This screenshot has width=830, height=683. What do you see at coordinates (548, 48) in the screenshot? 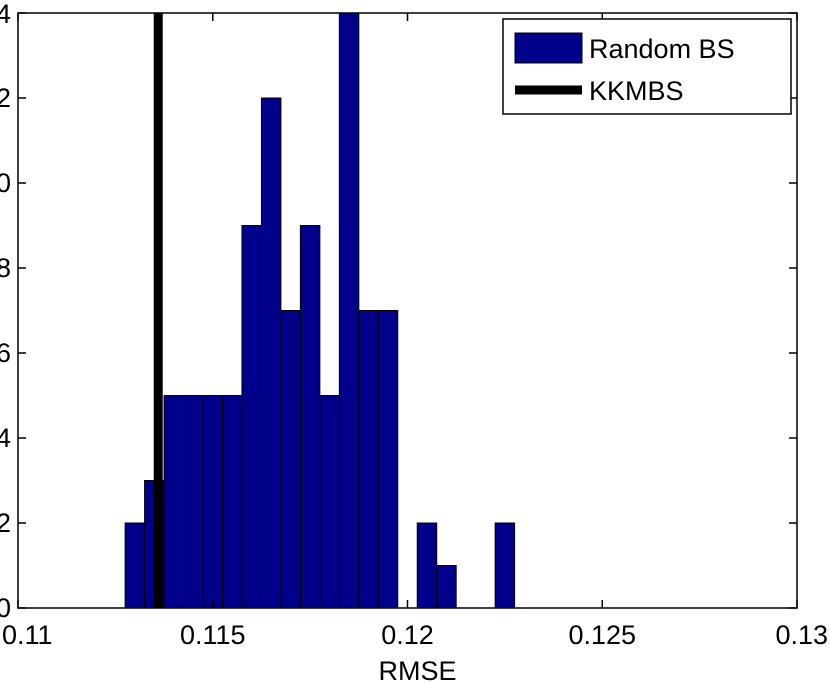
I see `legend-swatch-random-bs` at bounding box center [548, 48].